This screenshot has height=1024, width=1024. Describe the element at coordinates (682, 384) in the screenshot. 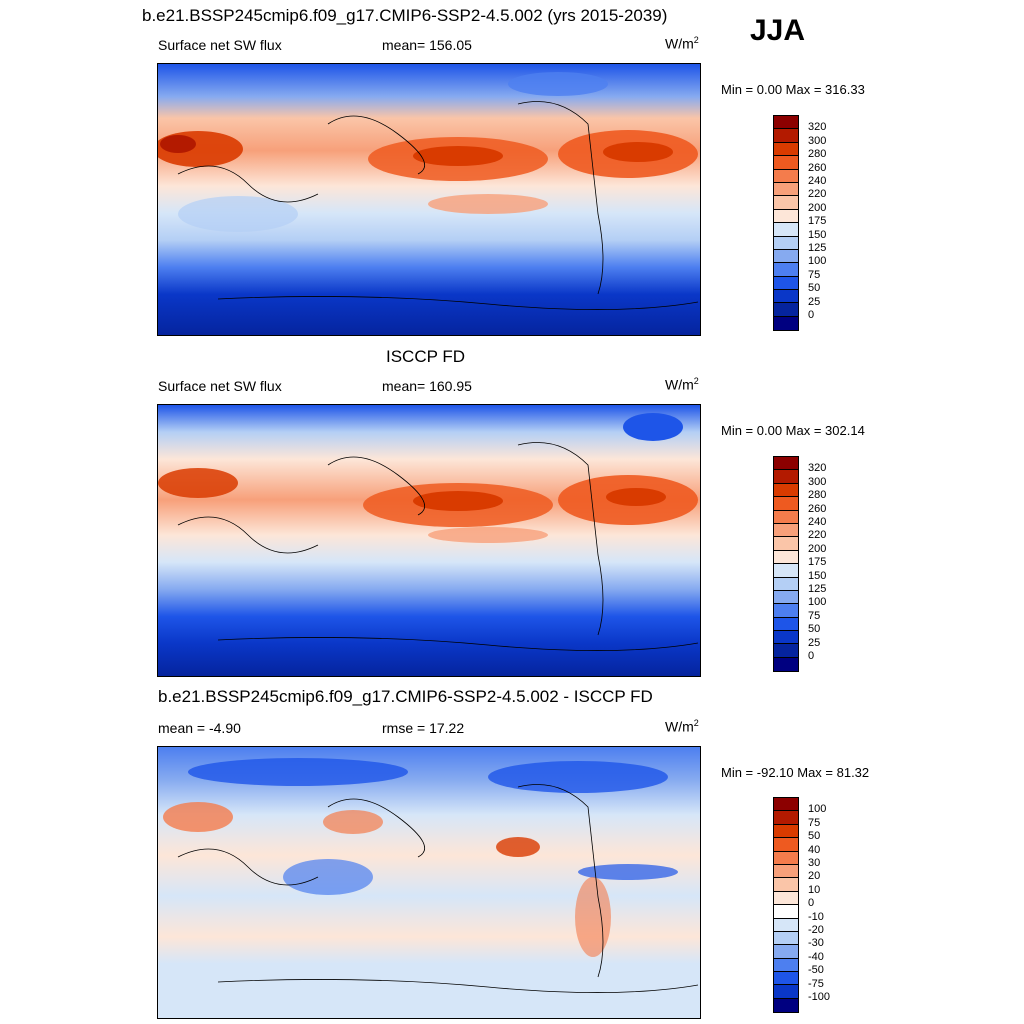

I see `panel2-units: W/m2` at that location.